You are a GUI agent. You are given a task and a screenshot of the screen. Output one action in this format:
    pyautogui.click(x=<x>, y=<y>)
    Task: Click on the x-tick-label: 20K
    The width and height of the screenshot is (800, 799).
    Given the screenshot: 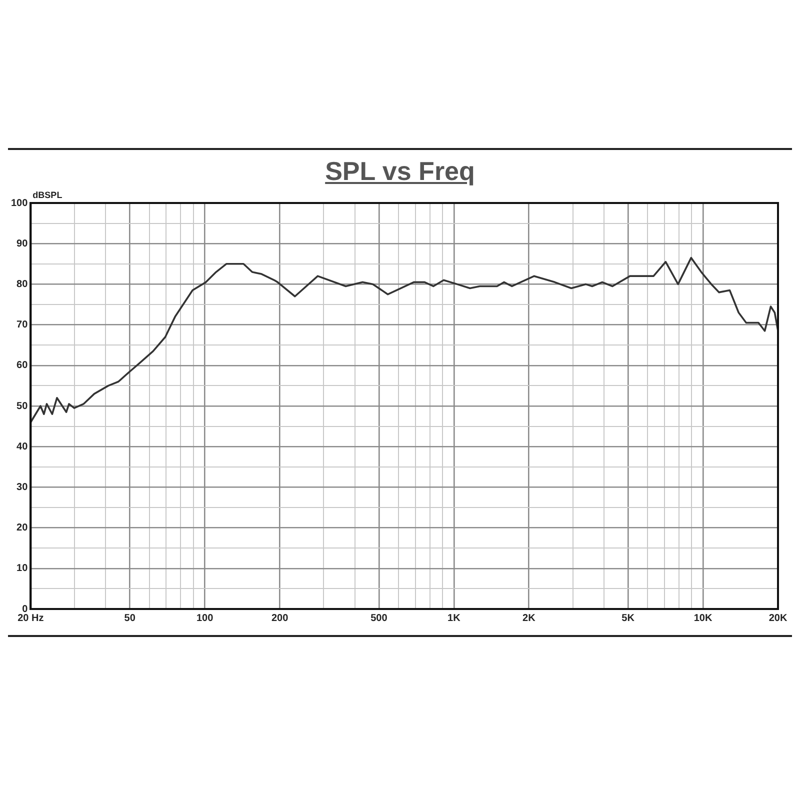 What is the action you would take?
    pyautogui.click(x=778, y=618)
    